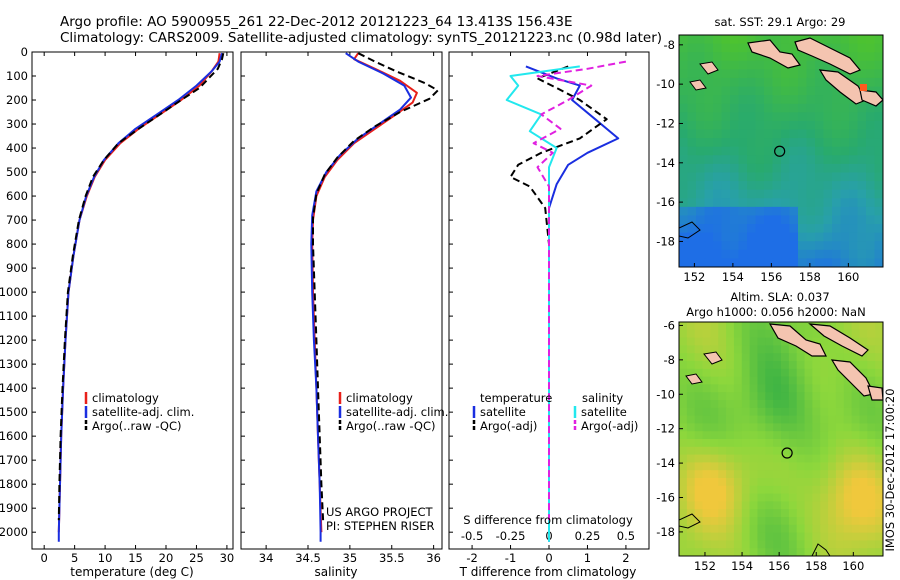  I want to click on map-y-tick-label: -14, so click(665, 163).